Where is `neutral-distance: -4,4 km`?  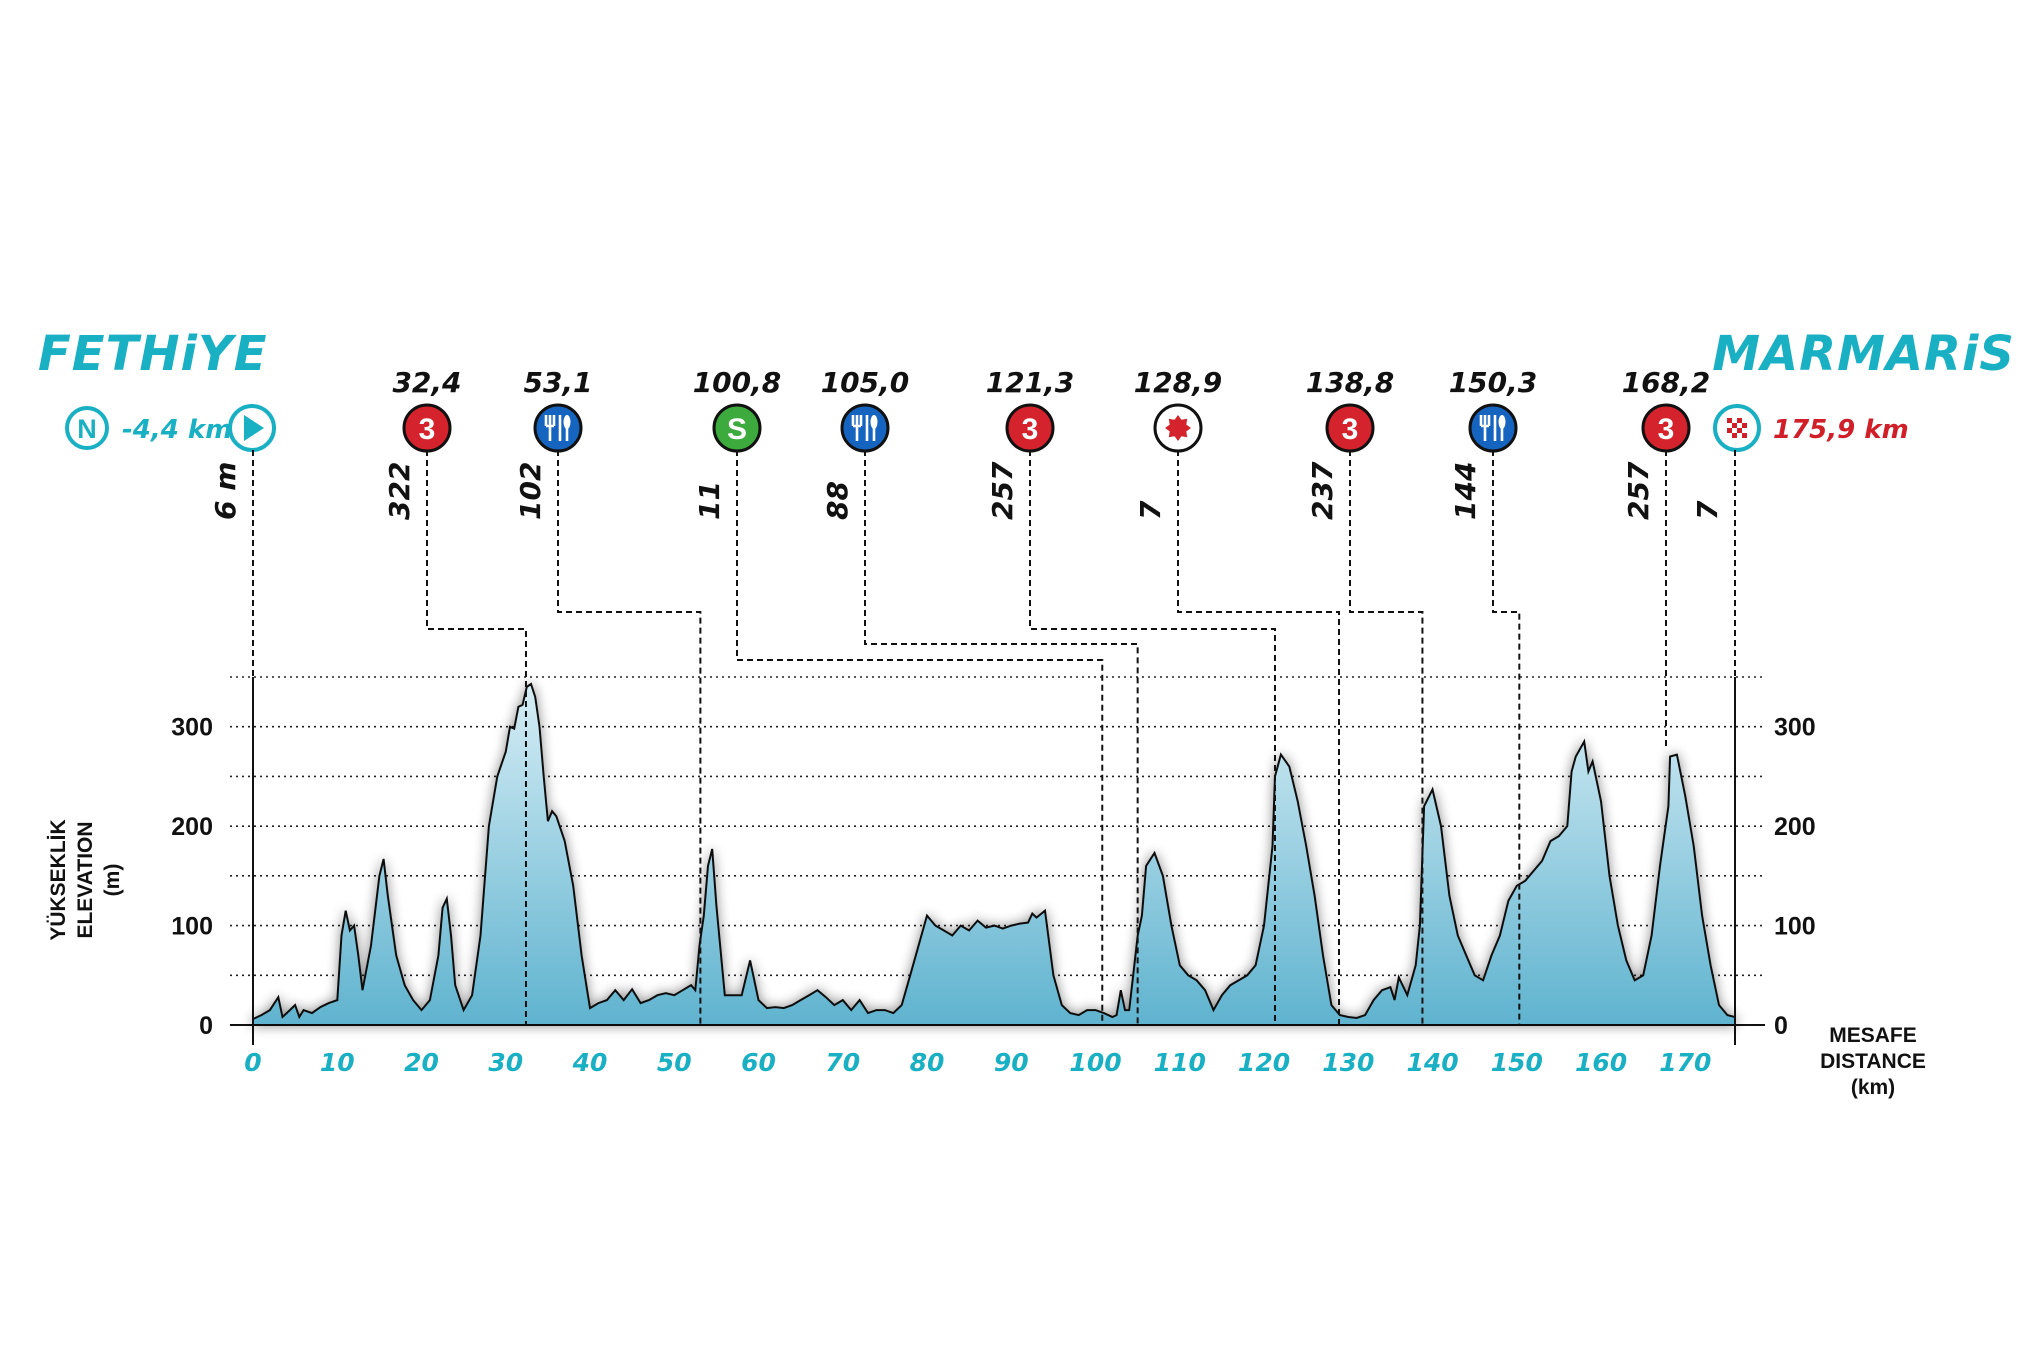
neutral-distance: -4,4 km is located at coordinates (177, 430).